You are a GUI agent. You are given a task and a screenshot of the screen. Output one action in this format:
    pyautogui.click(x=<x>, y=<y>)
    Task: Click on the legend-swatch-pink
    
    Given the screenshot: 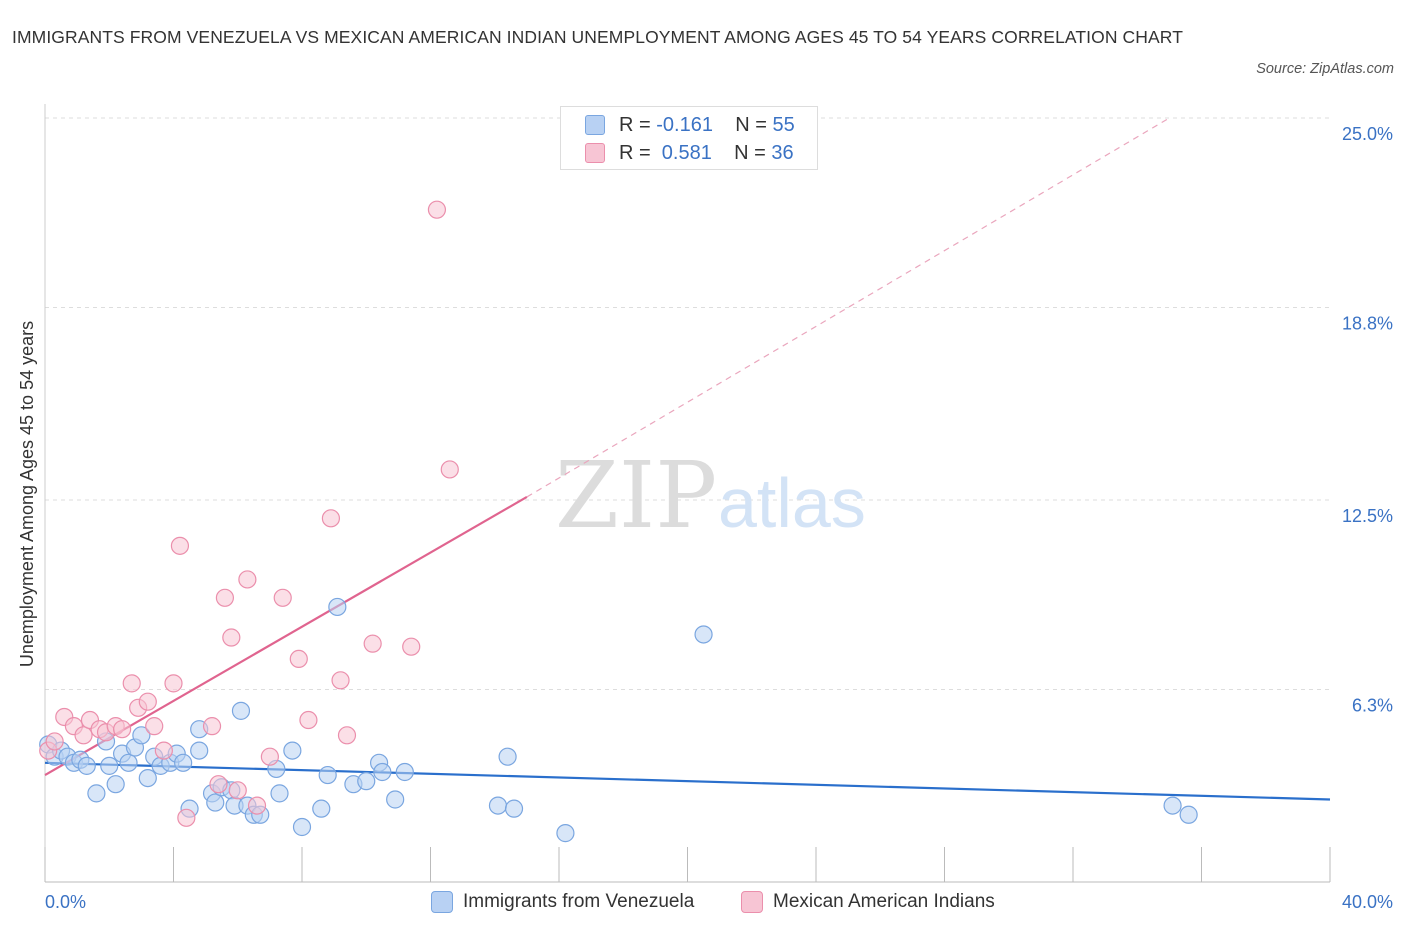 What is the action you would take?
    pyautogui.click(x=595, y=153)
    